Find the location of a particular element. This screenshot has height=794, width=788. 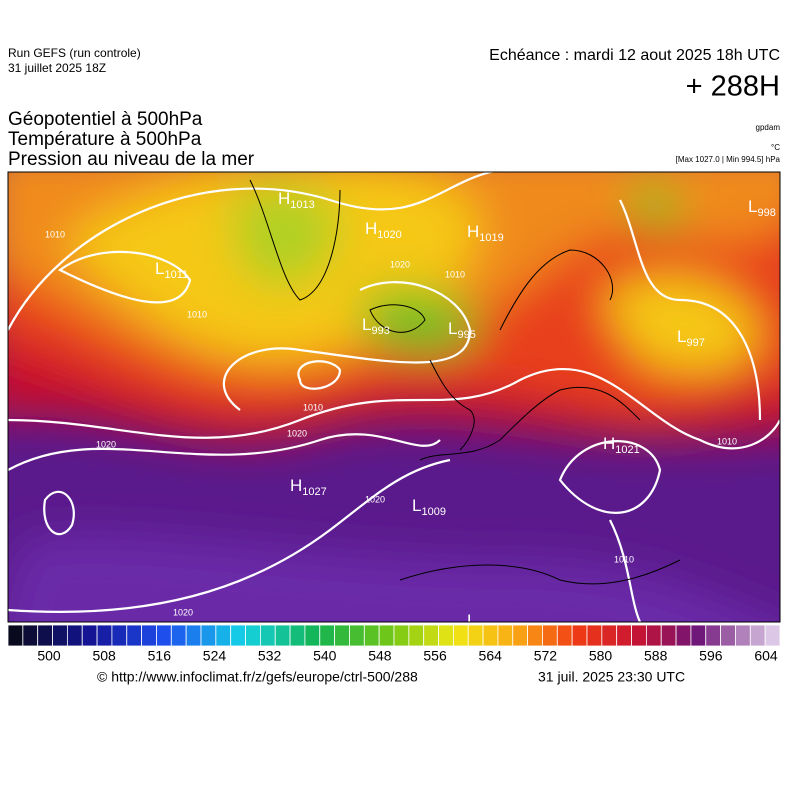

run-date: 31 juillet 2025 18Z is located at coordinates (57, 68).